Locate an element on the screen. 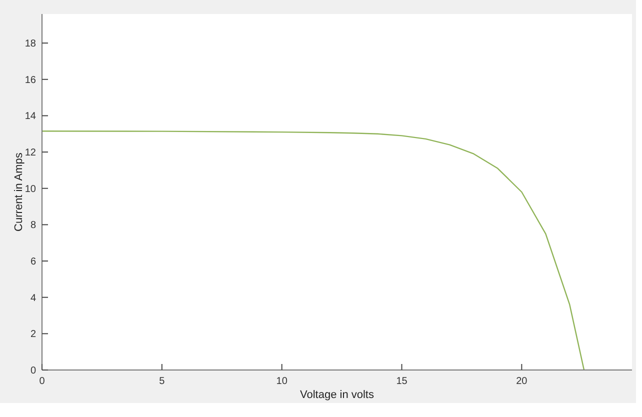 Image resolution: width=642 pixels, height=417 pixels. x-tick-label: 20 is located at coordinates (522, 381).